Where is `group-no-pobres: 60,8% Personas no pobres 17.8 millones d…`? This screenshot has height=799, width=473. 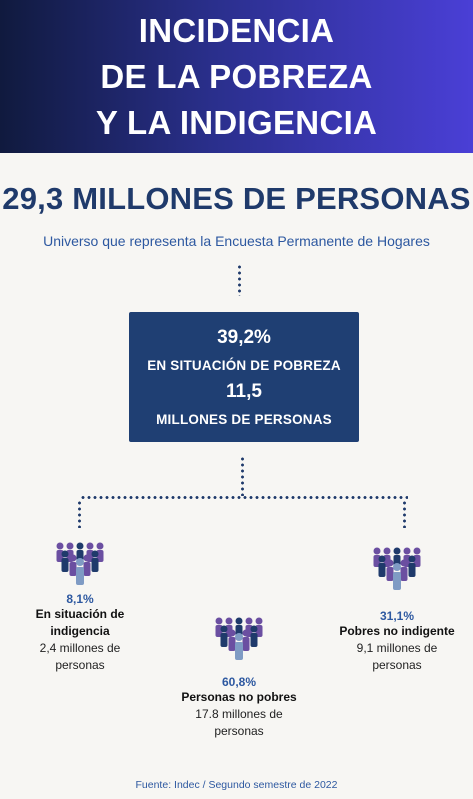
group-no-pobres: 60,8% Personas no pobres 17.8 millones d… is located at coordinates (239, 677).